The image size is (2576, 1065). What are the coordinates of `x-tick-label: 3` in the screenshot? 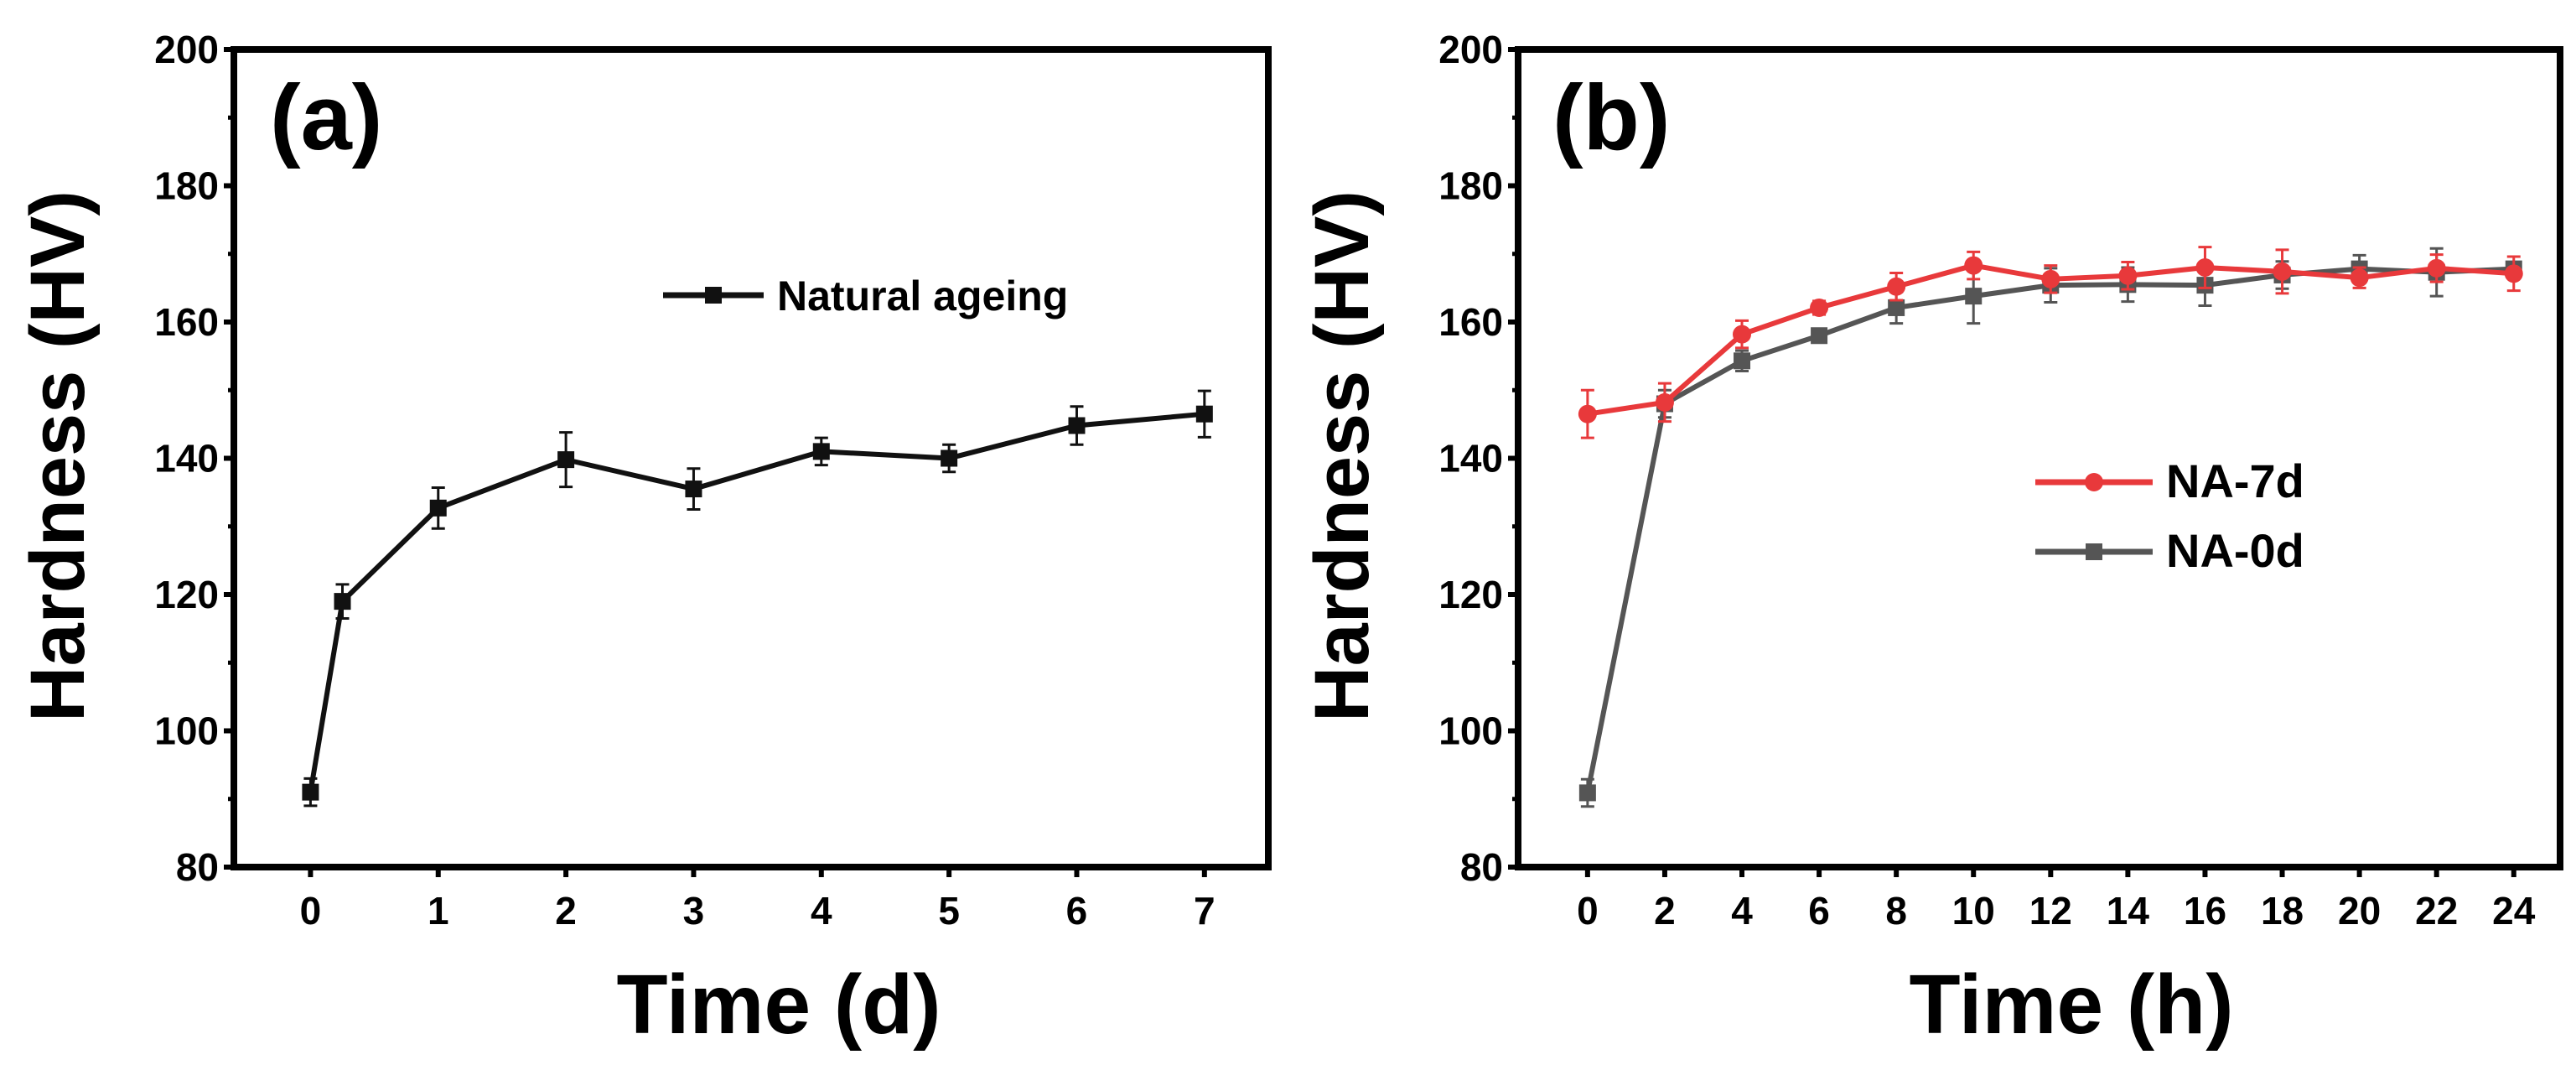 It's located at (694, 911).